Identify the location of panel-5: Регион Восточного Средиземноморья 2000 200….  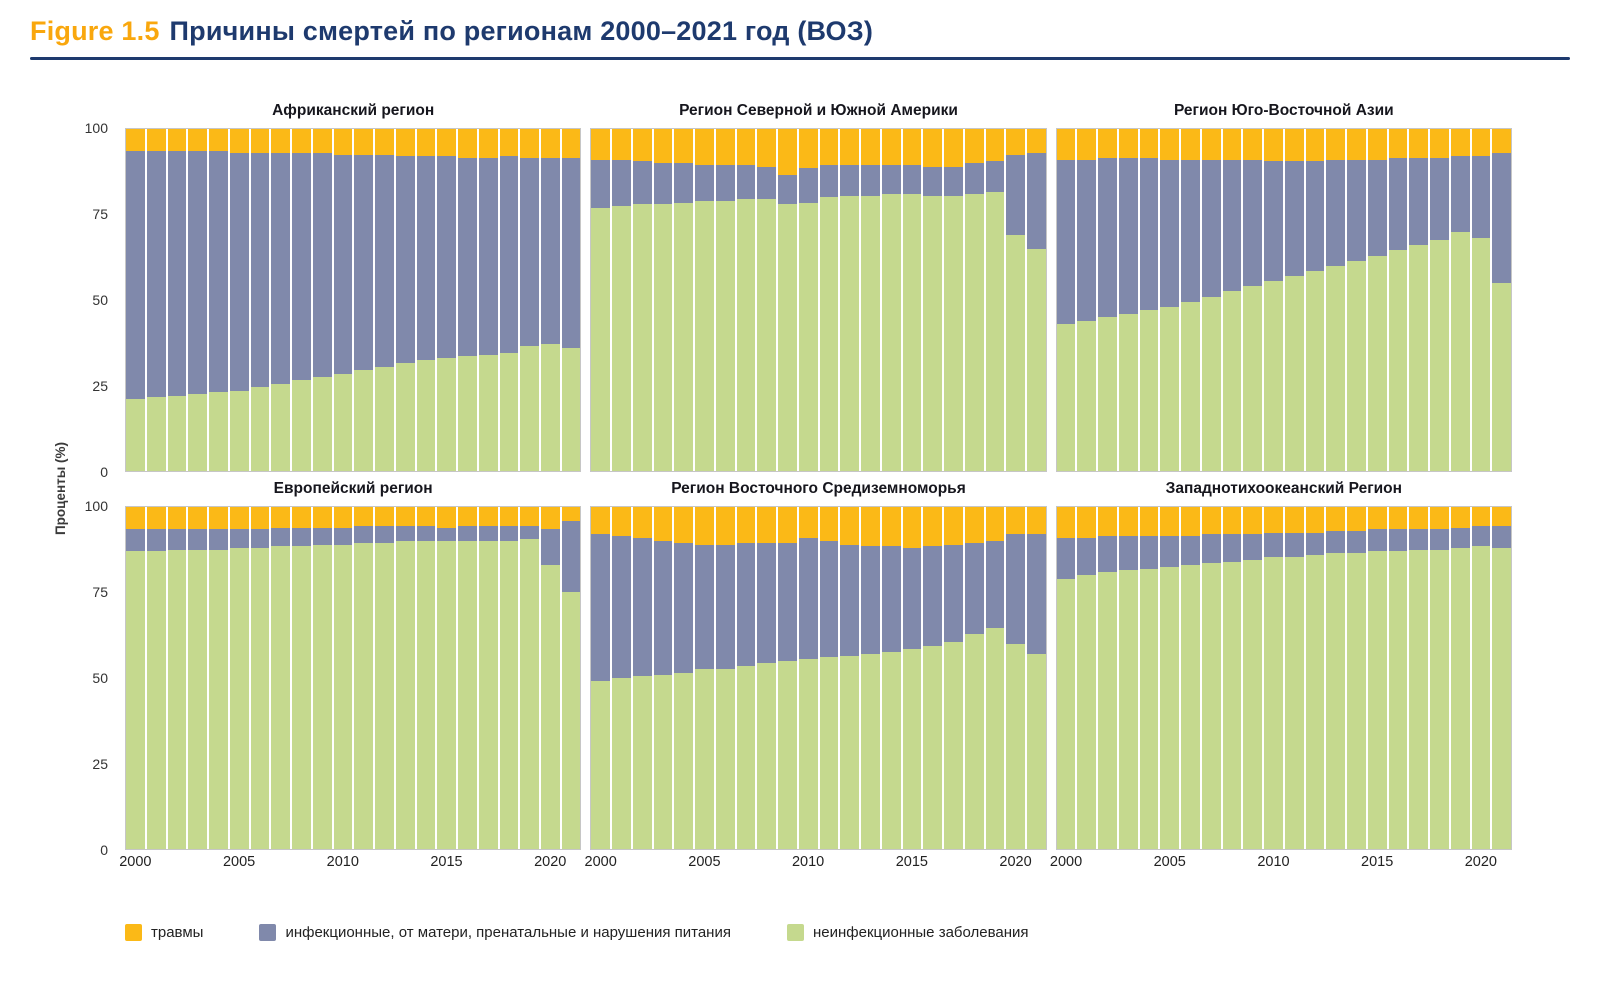
(816, 678).